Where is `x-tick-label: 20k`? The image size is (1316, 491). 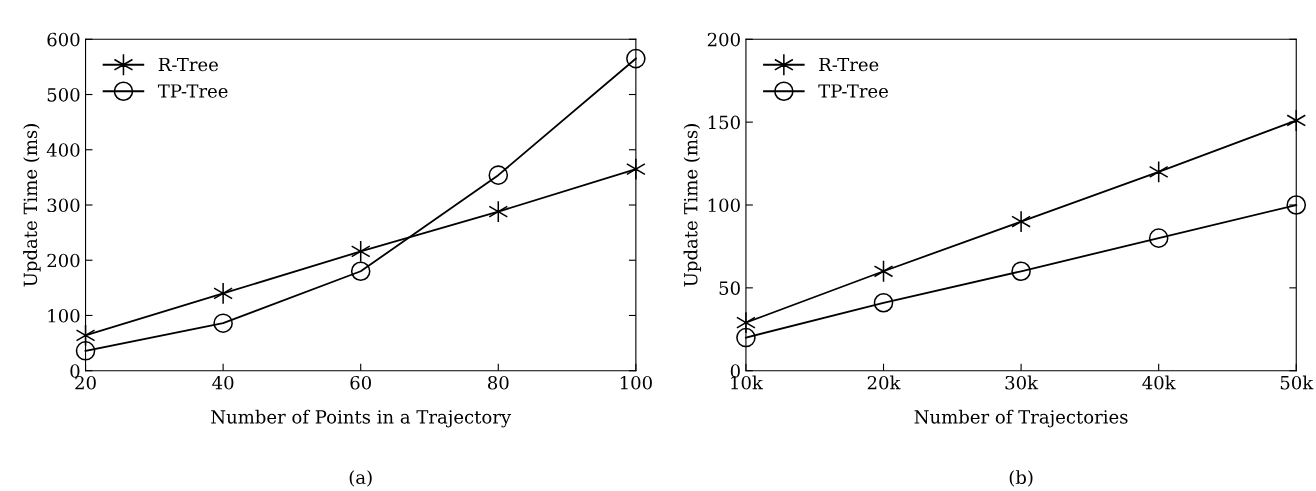 x-tick-label: 20k is located at coordinates (884, 382).